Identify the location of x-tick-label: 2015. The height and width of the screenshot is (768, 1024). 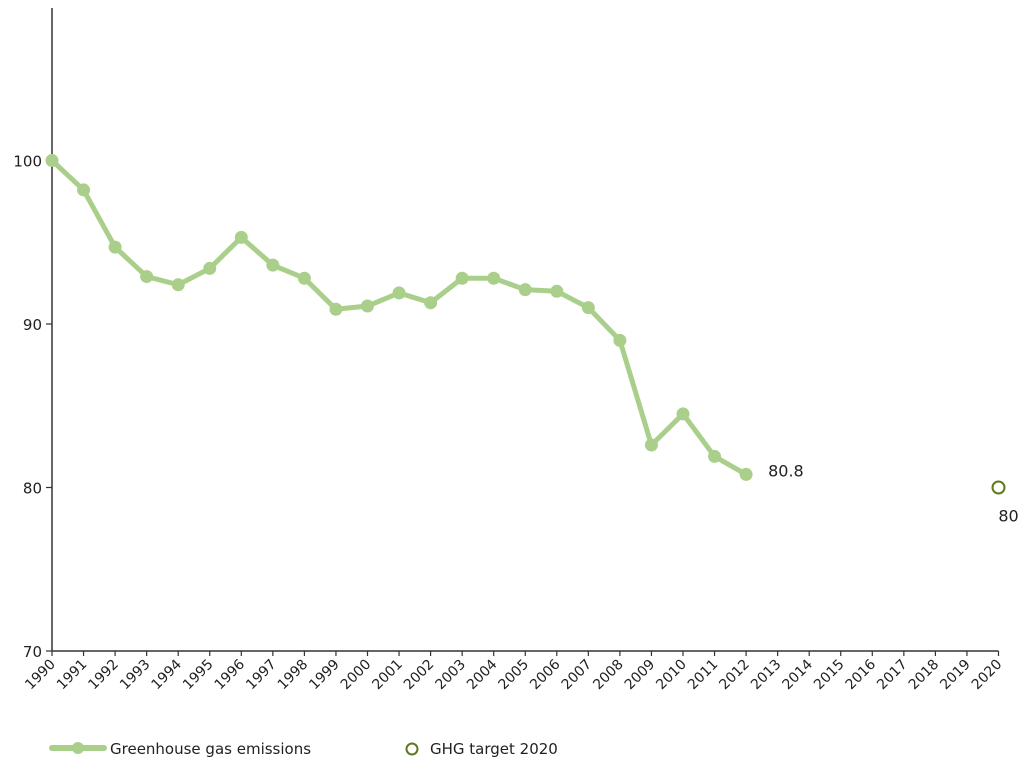
(829, 675).